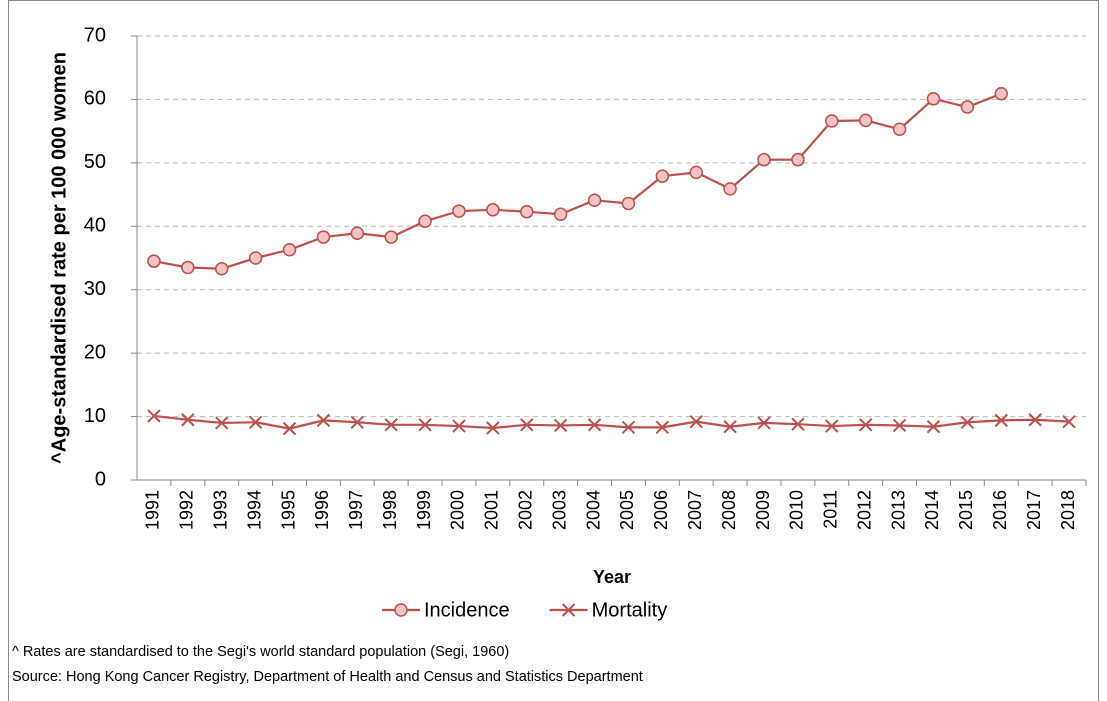 This screenshot has width=1107, height=701. What do you see at coordinates (729, 510) in the screenshot?
I see `x-tick-label: 2008` at bounding box center [729, 510].